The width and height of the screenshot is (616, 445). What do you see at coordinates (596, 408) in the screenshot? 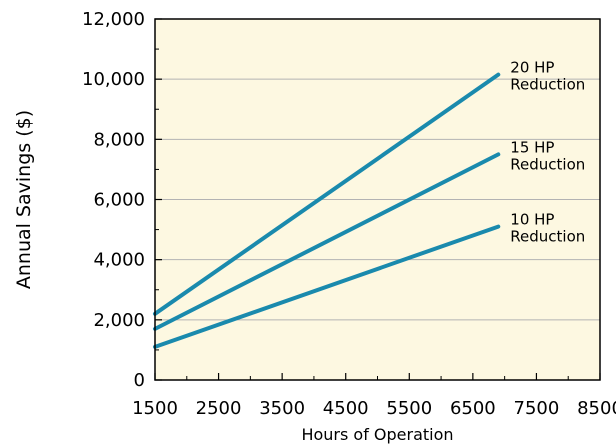
I see `x-tick-label: 8500` at bounding box center [596, 408].